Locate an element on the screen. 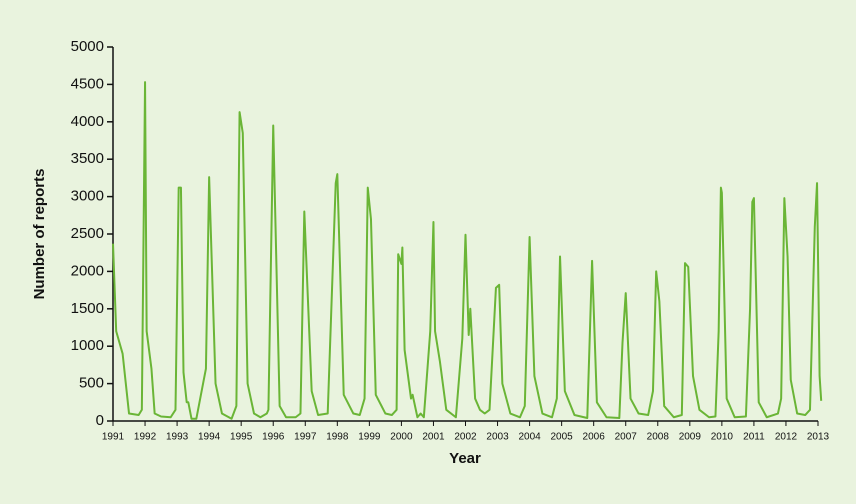  x-tick-label: 2007 is located at coordinates (626, 437).